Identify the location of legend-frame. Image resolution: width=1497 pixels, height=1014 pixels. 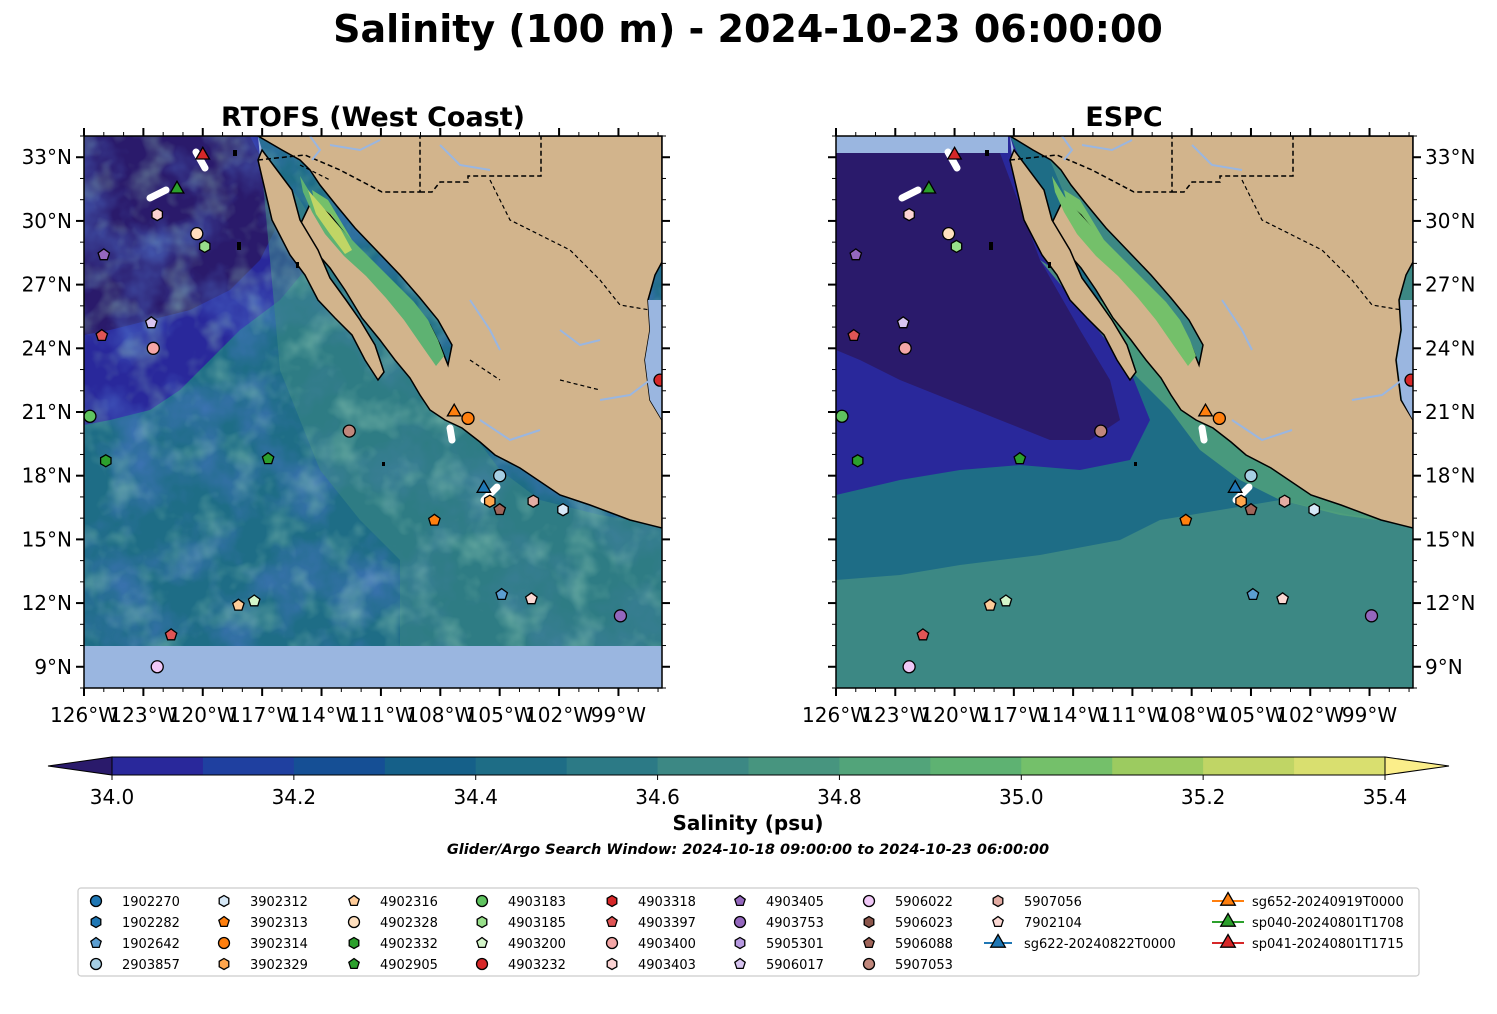
(748, 932).